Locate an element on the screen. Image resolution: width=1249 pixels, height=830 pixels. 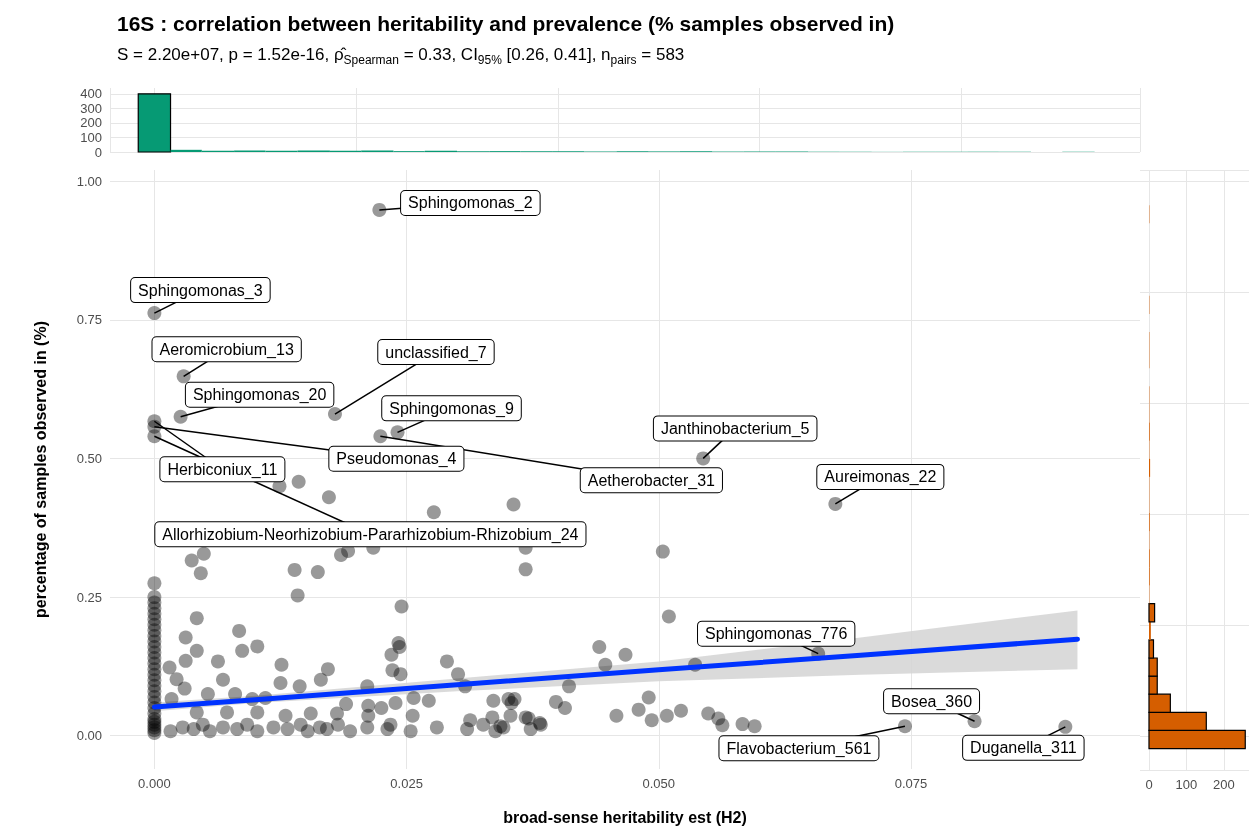
annotation: unclassified_7 is located at coordinates (436, 352).